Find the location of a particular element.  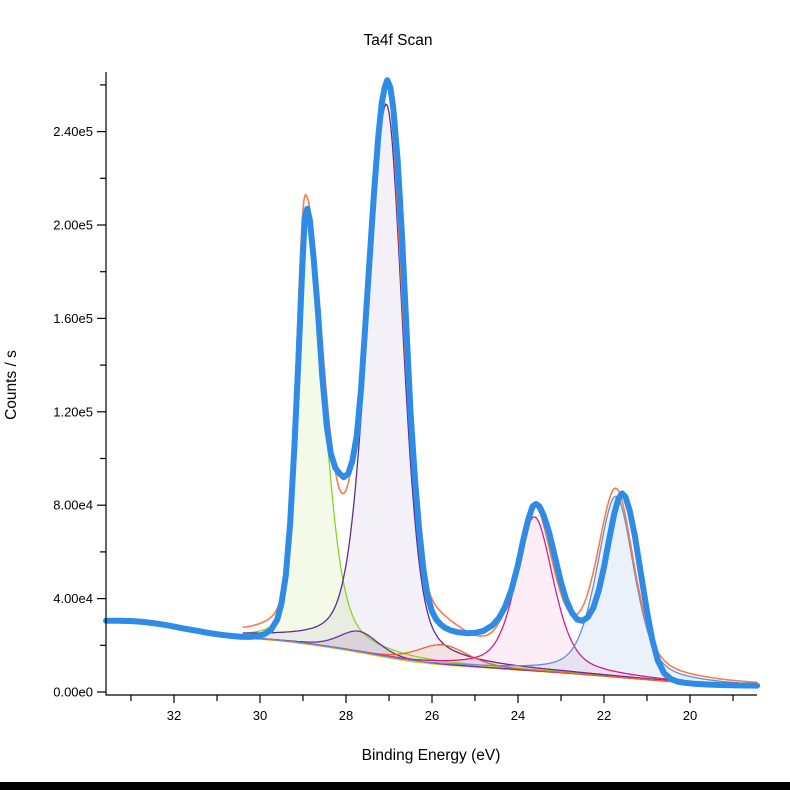

x-tick-label: 22 is located at coordinates (604, 715).